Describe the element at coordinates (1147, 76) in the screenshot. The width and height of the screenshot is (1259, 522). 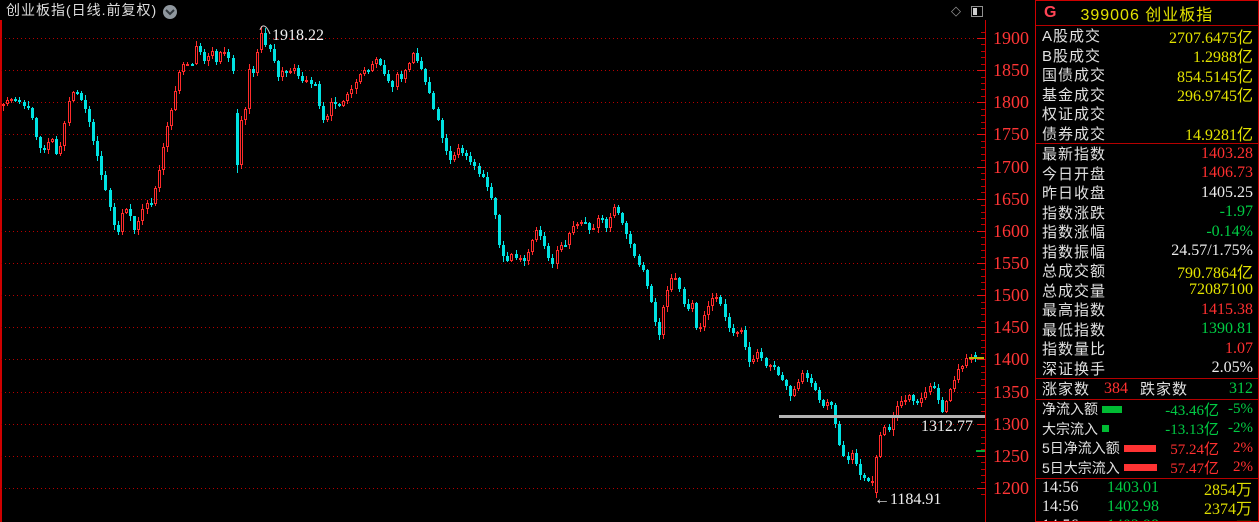
I see `panel-row: 国债成交 854.5145亿` at that location.